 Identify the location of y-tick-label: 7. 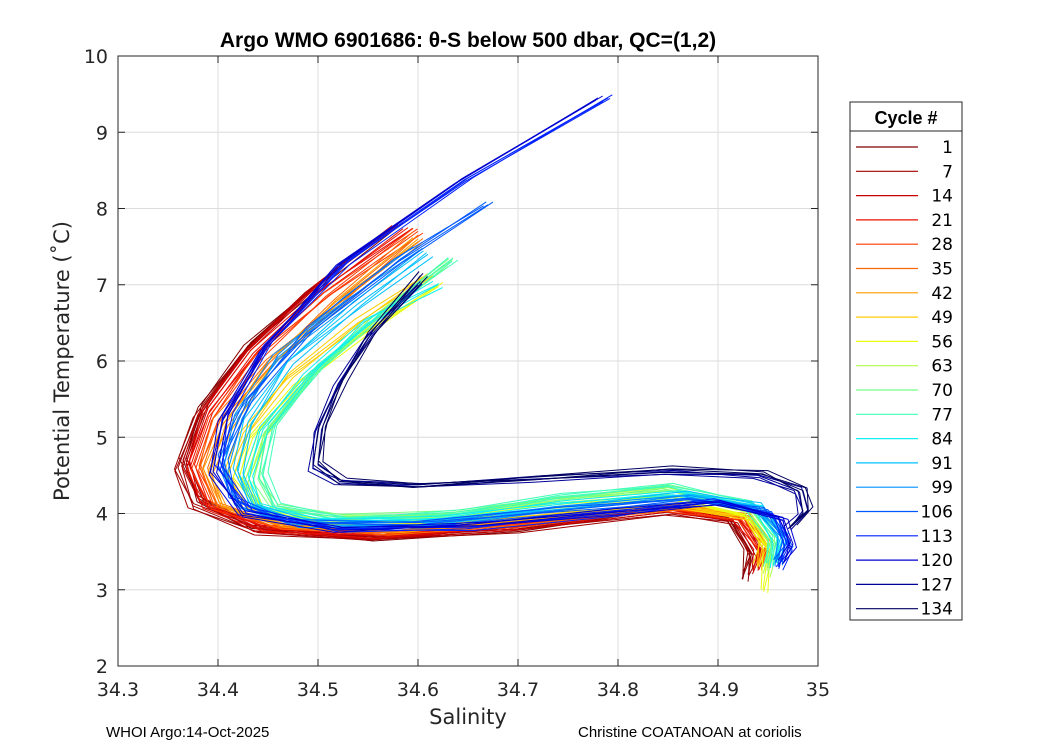
(102, 286).